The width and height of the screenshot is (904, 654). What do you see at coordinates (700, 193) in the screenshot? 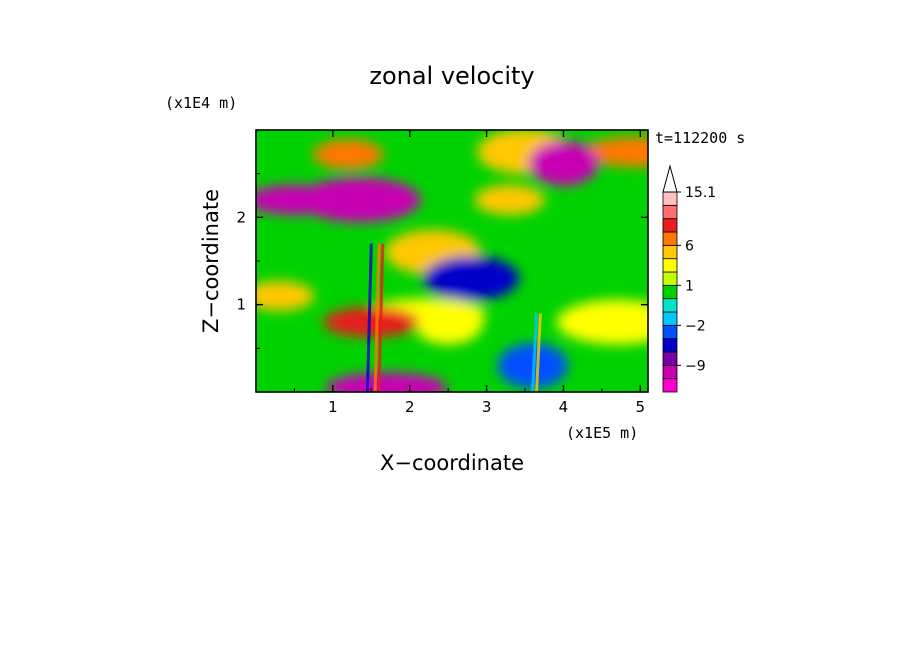
I see `colorbar-tick-label: 15.1` at bounding box center [700, 193].